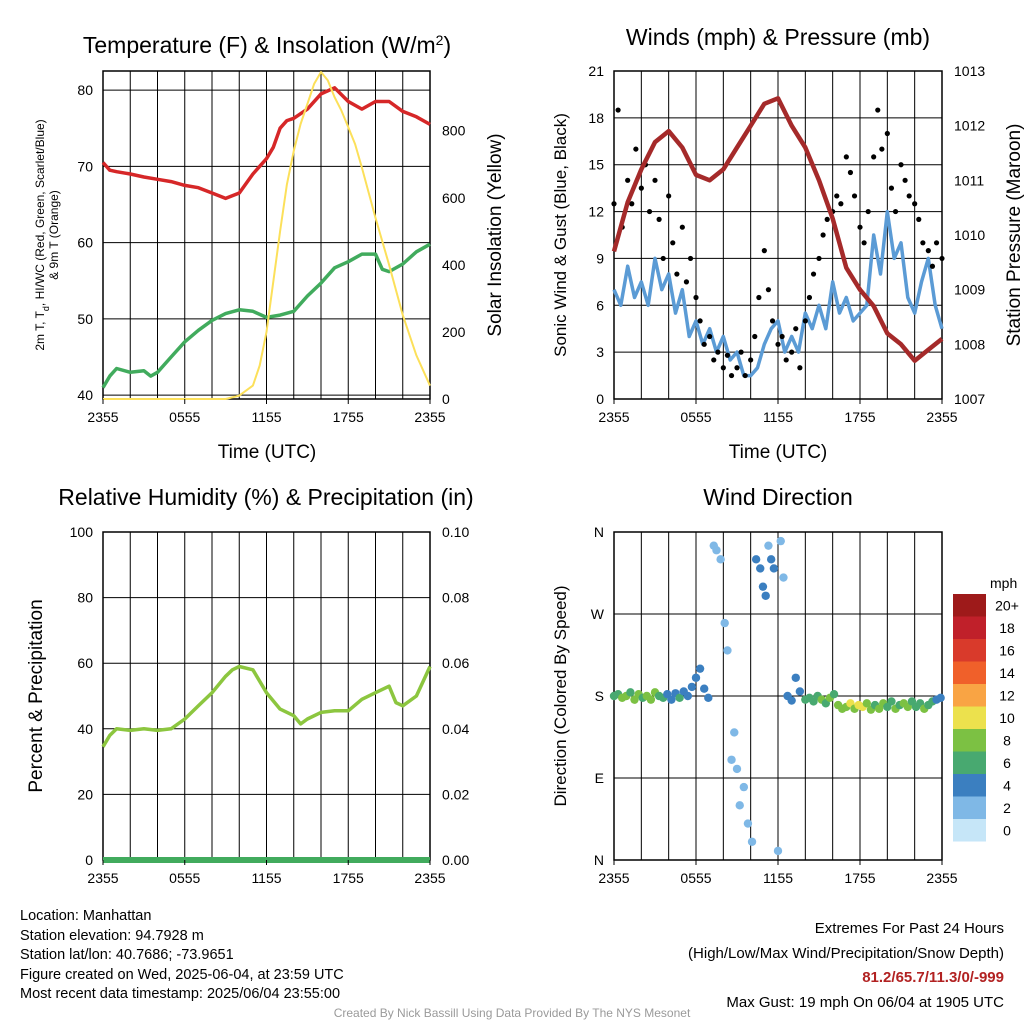 This screenshot has width=1024, height=1024. What do you see at coordinates (986, 708) in the screenshot?
I see `speed-colorbar: mph 20+ 18 16 14 12 10 8 6 4 2 0` at bounding box center [986, 708].